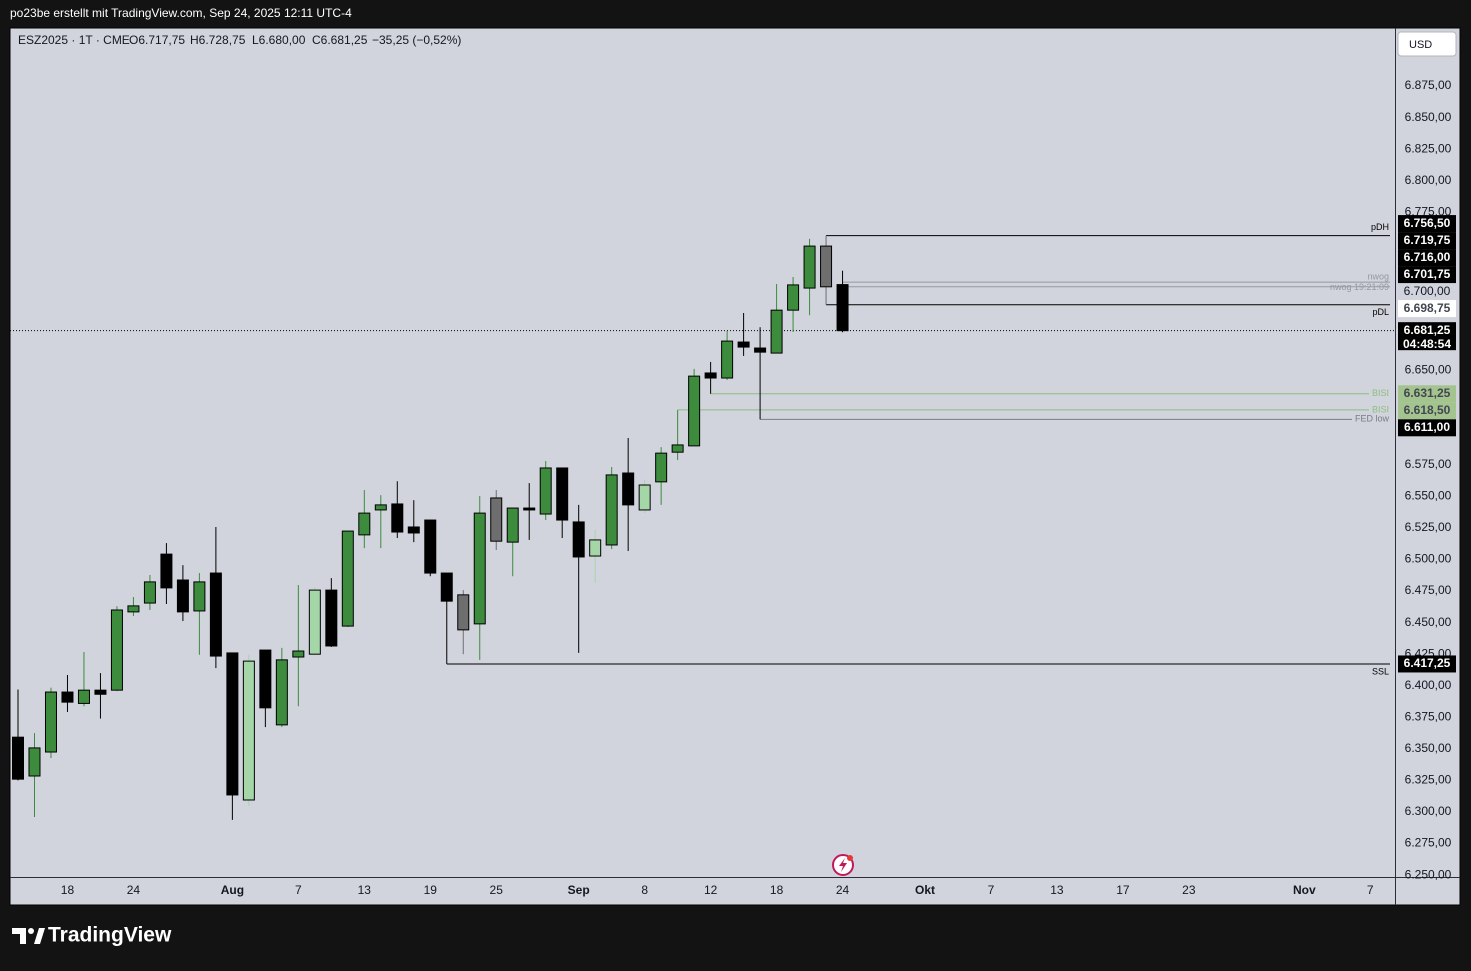 The height and width of the screenshot is (971, 1471). I want to click on x-tick-label: Sep, so click(579, 890).